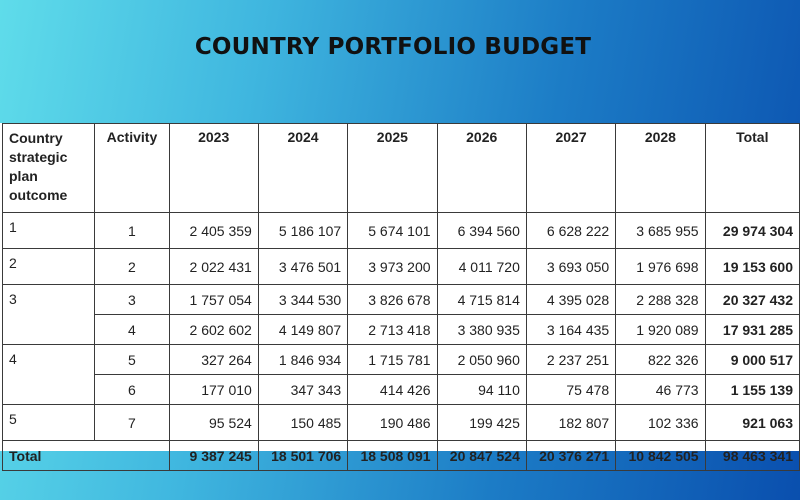  Describe the element at coordinates (213, 359) in the screenshot. I see `value-cell: 327 264` at that location.